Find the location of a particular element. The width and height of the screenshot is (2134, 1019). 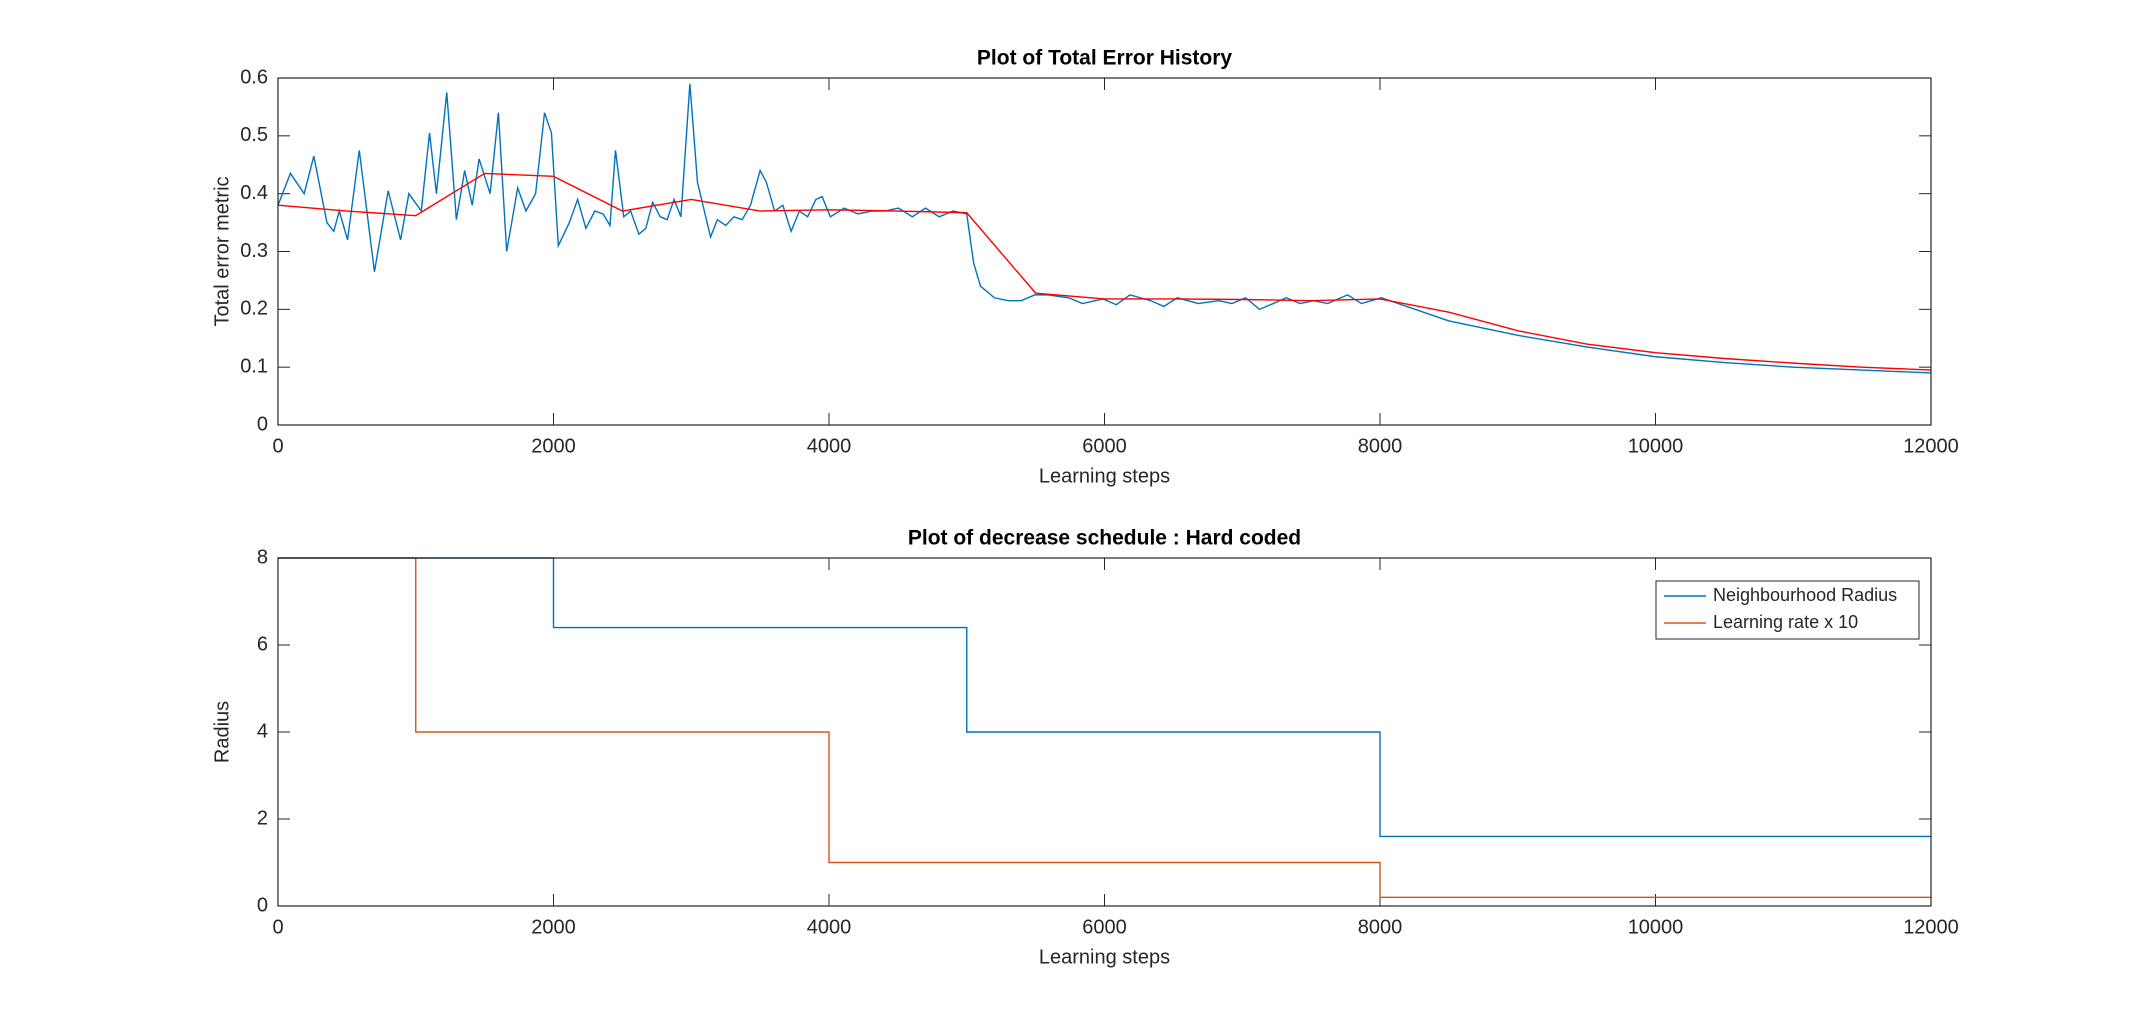

chart-title: Plot of Total Error History is located at coordinates (1104, 58).